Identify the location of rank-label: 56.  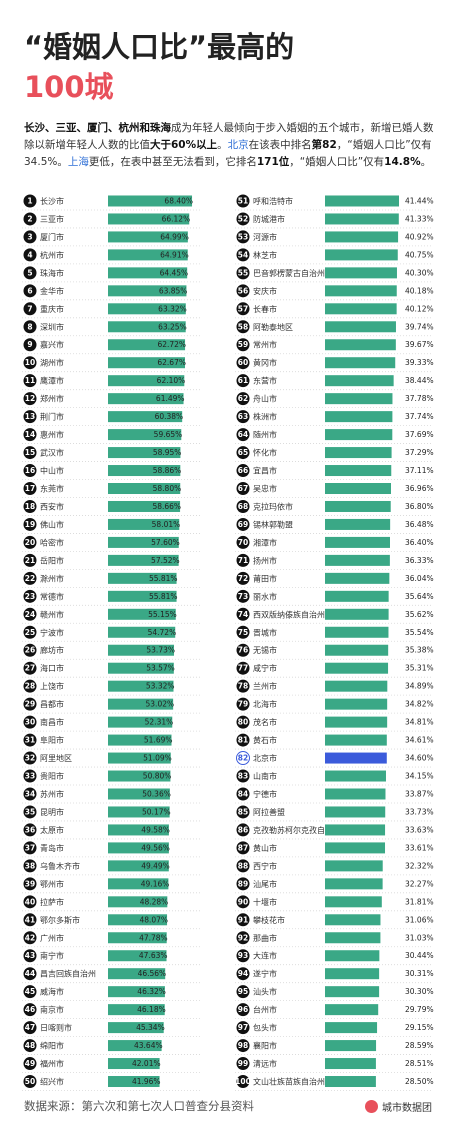
(243, 290).